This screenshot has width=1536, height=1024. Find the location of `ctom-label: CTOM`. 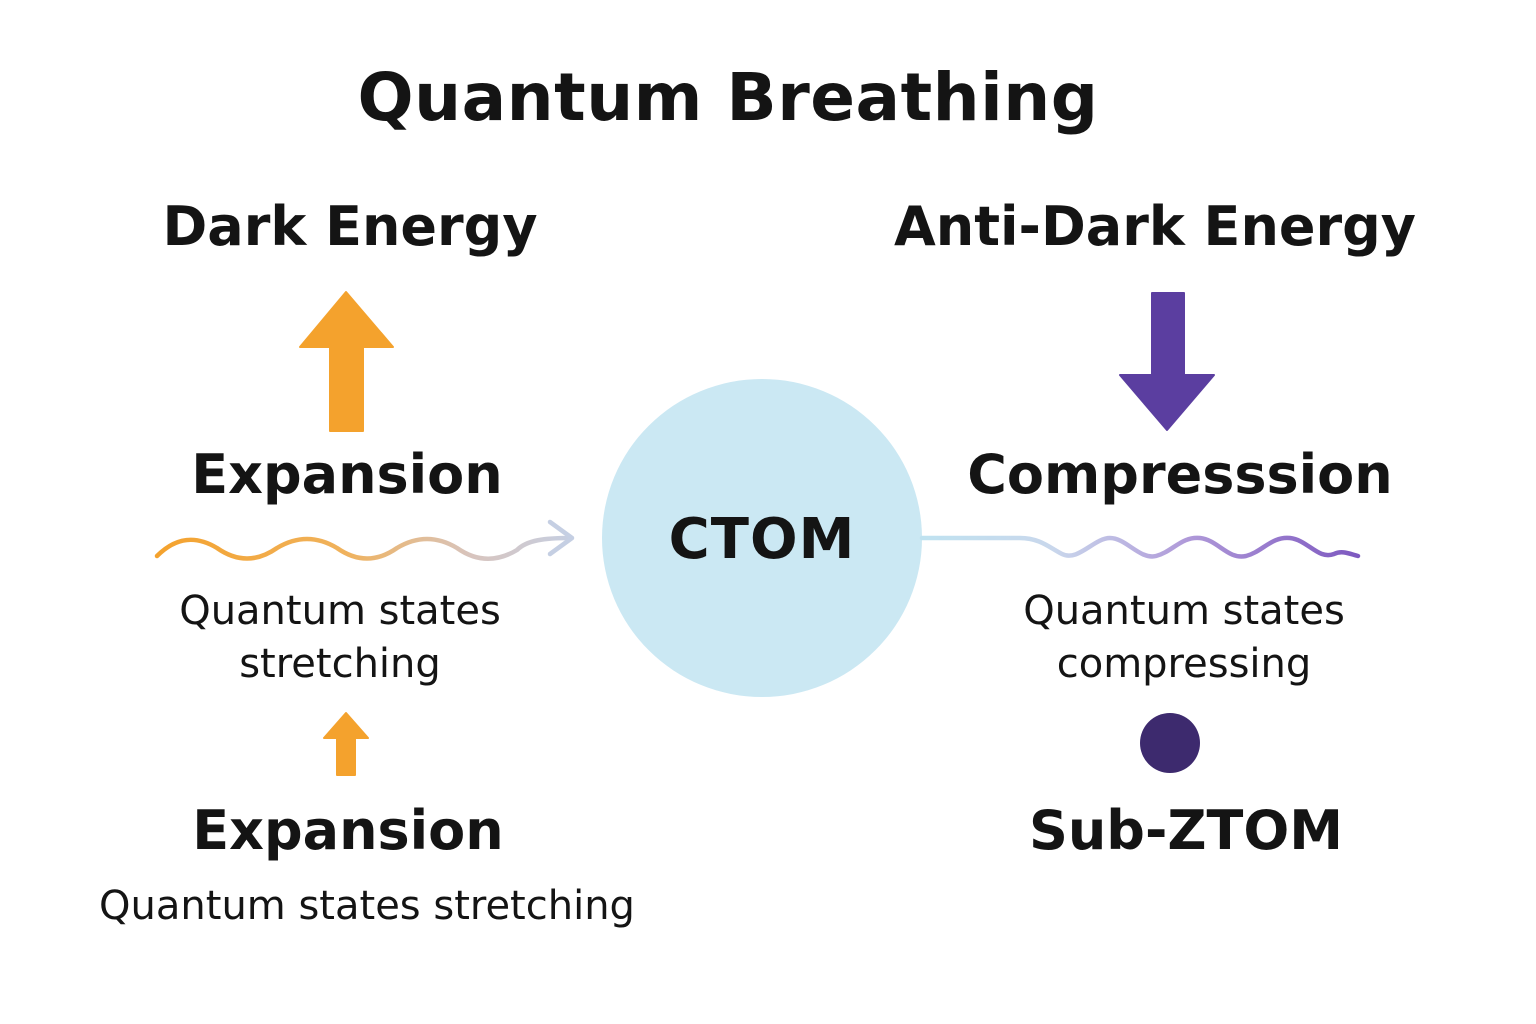

ctom-label: CTOM is located at coordinates (762, 539).